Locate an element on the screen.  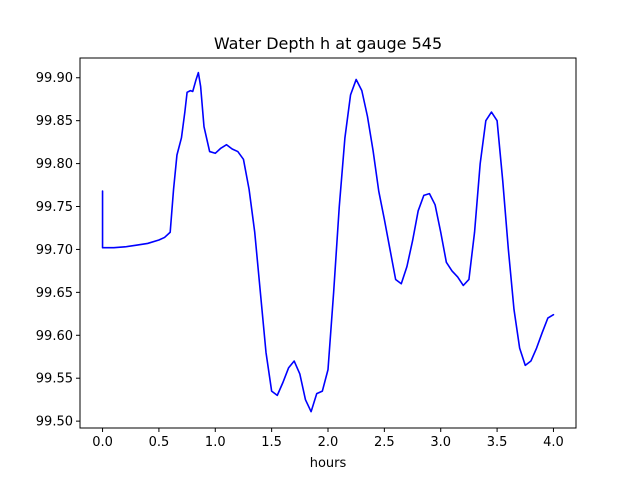
y-tick-label: 99.85 is located at coordinates (54, 121).